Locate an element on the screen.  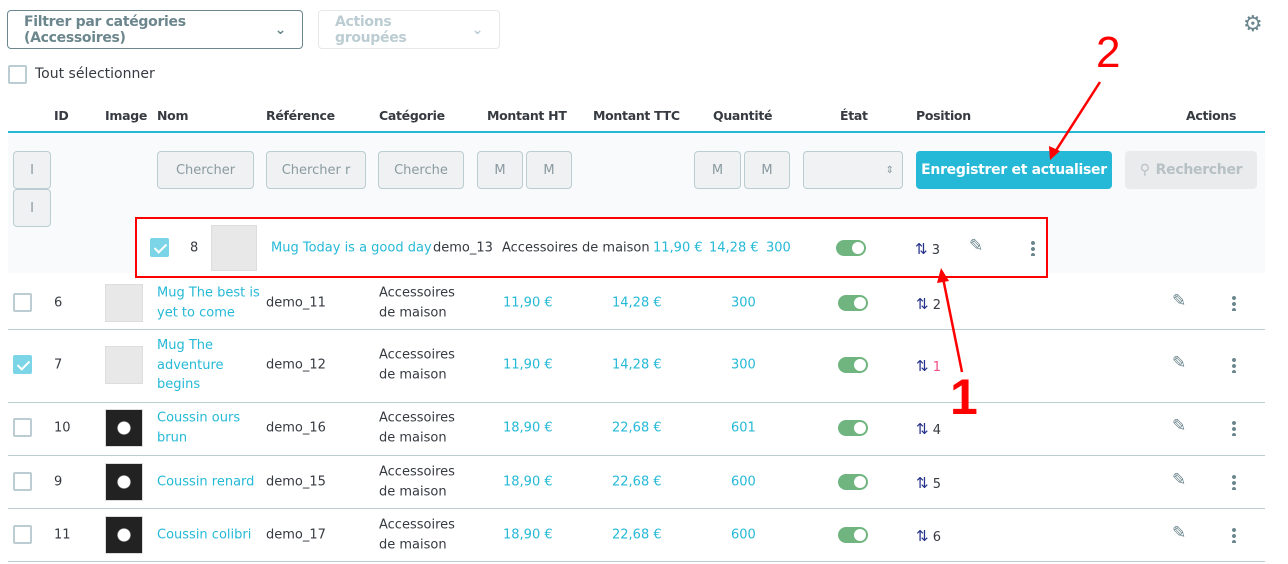
category-filter-dropdown: Filtrer par catégories (Accessoires) ⌄ is located at coordinates (155, 29).